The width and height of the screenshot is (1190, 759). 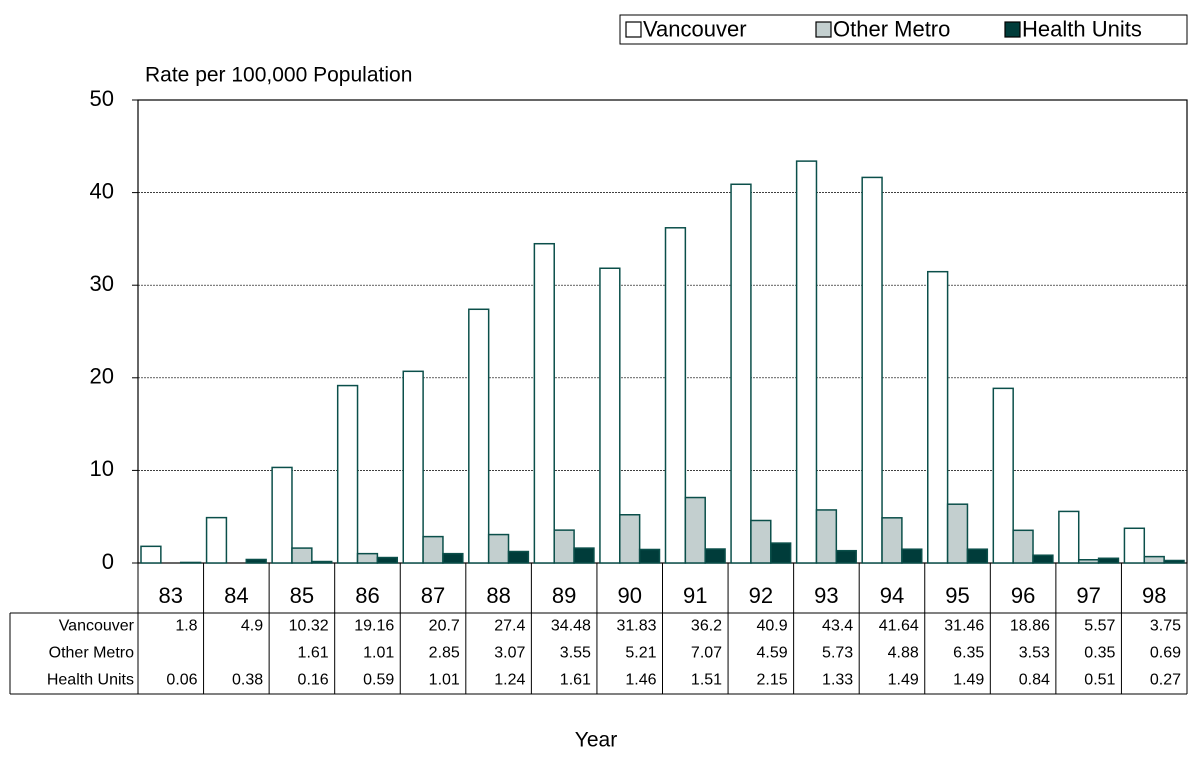 I want to click on x-tick-label: 88, so click(x=498, y=595).